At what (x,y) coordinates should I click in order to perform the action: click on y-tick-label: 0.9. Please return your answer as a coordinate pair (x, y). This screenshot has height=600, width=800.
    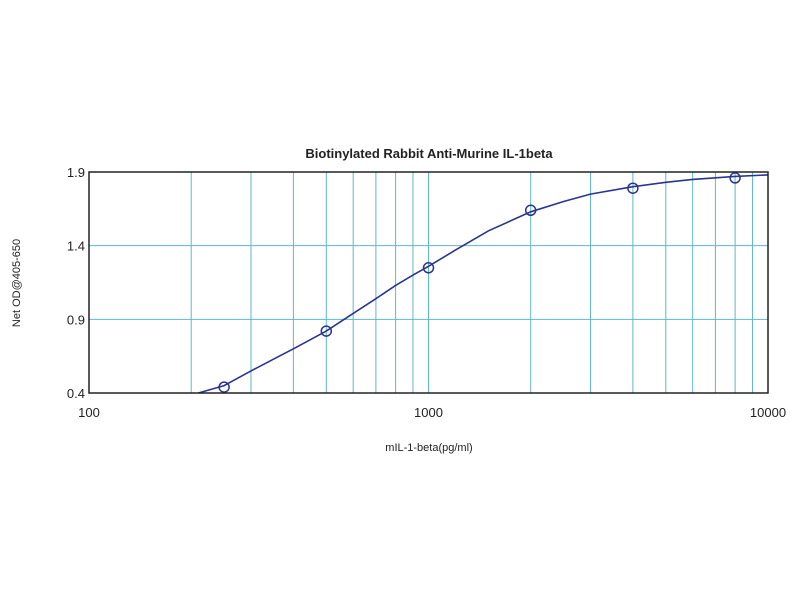
    Looking at the image, I should click on (76, 319).